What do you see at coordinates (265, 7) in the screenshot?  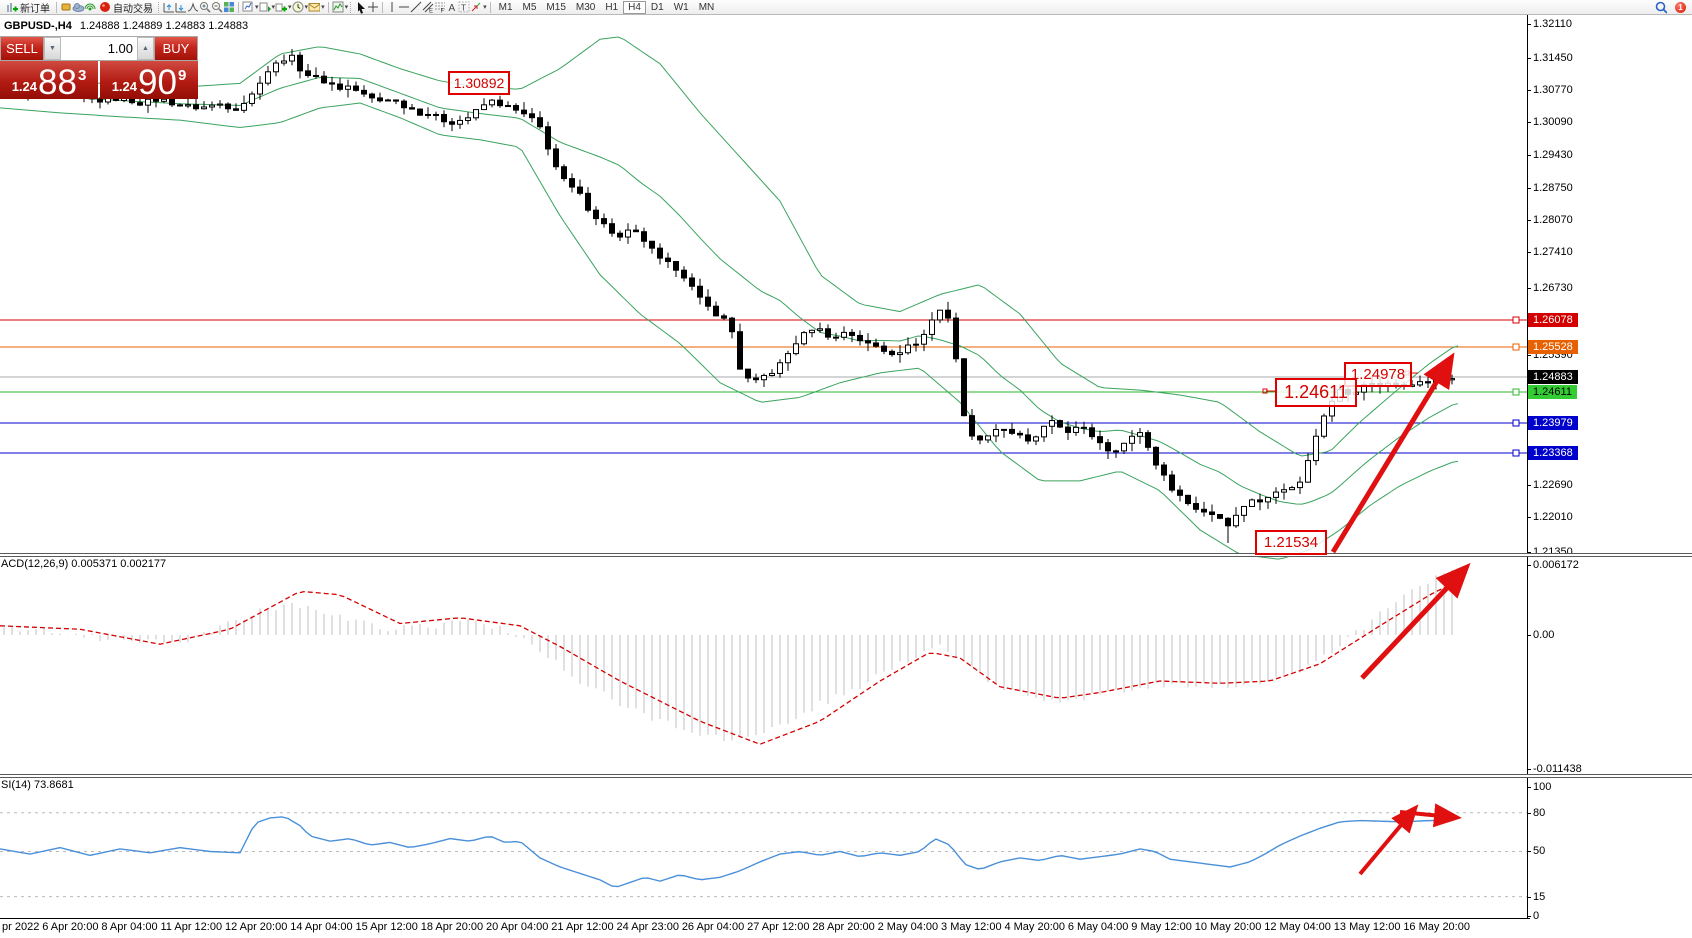 I see `profiles-icon` at bounding box center [265, 7].